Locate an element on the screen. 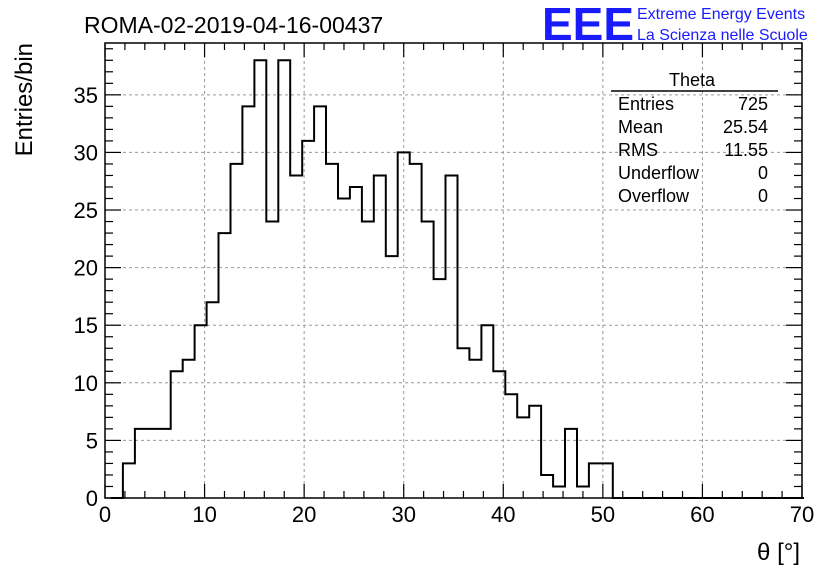  x-tick-label: 0 is located at coordinates (105, 514).